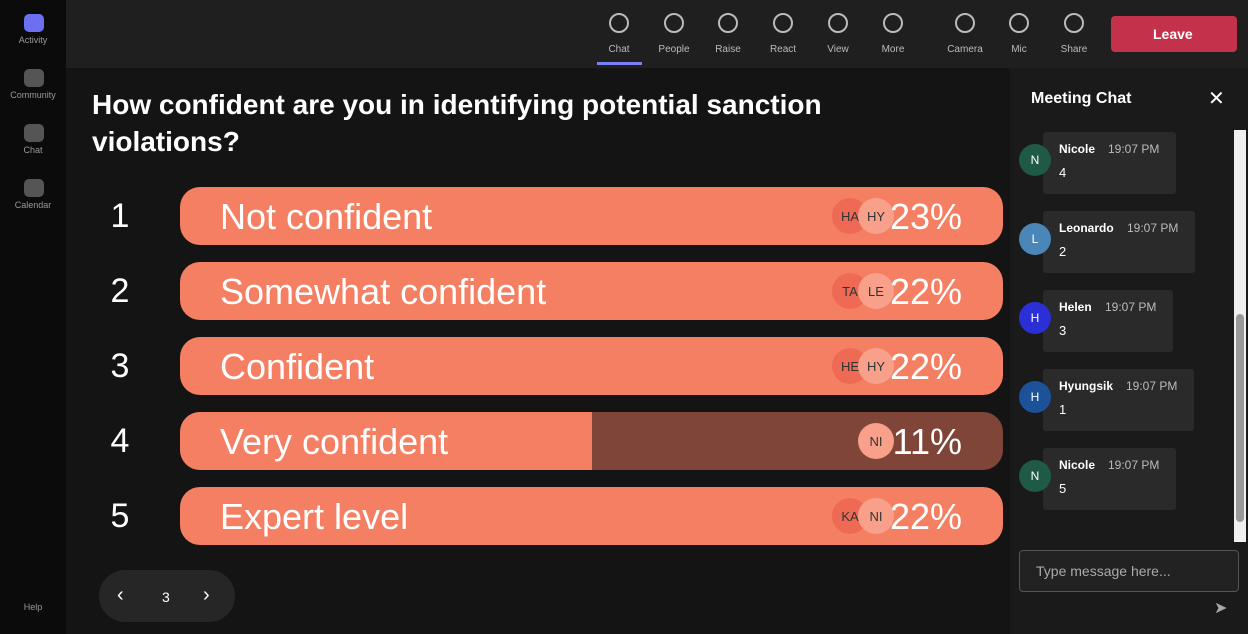 The height and width of the screenshot is (634, 1248). I want to click on page-number: 3, so click(166, 597).